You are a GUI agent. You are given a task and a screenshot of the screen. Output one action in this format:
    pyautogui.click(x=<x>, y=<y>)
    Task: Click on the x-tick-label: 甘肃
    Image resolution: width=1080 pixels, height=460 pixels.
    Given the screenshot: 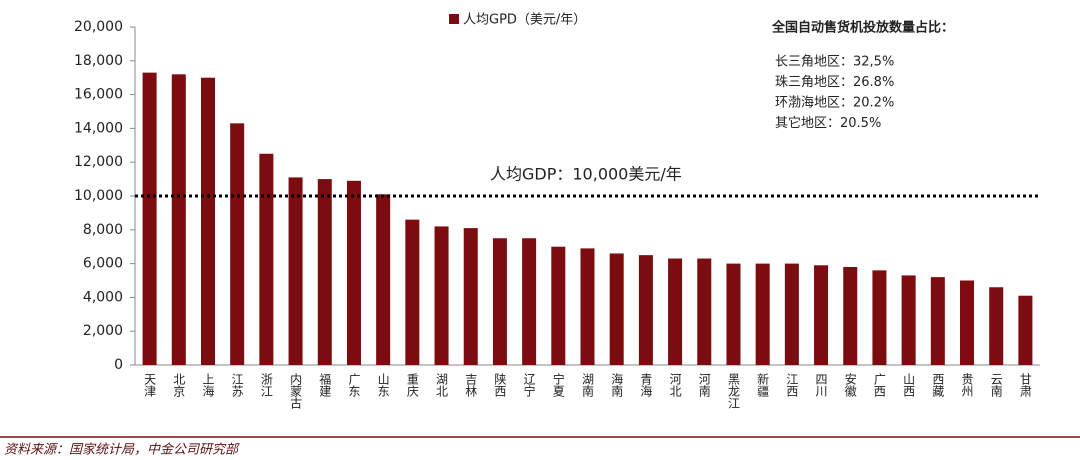 What is the action you would take?
    pyautogui.click(x=1025, y=385)
    